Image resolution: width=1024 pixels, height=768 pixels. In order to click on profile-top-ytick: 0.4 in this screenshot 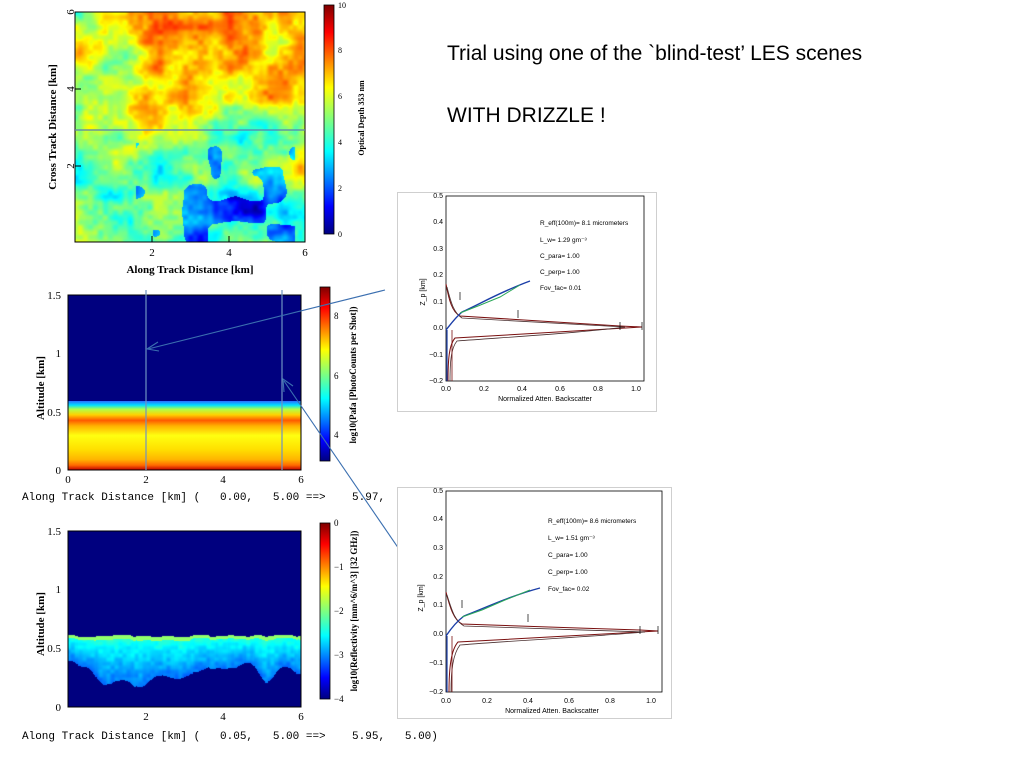, I will do `click(438, 222)`.